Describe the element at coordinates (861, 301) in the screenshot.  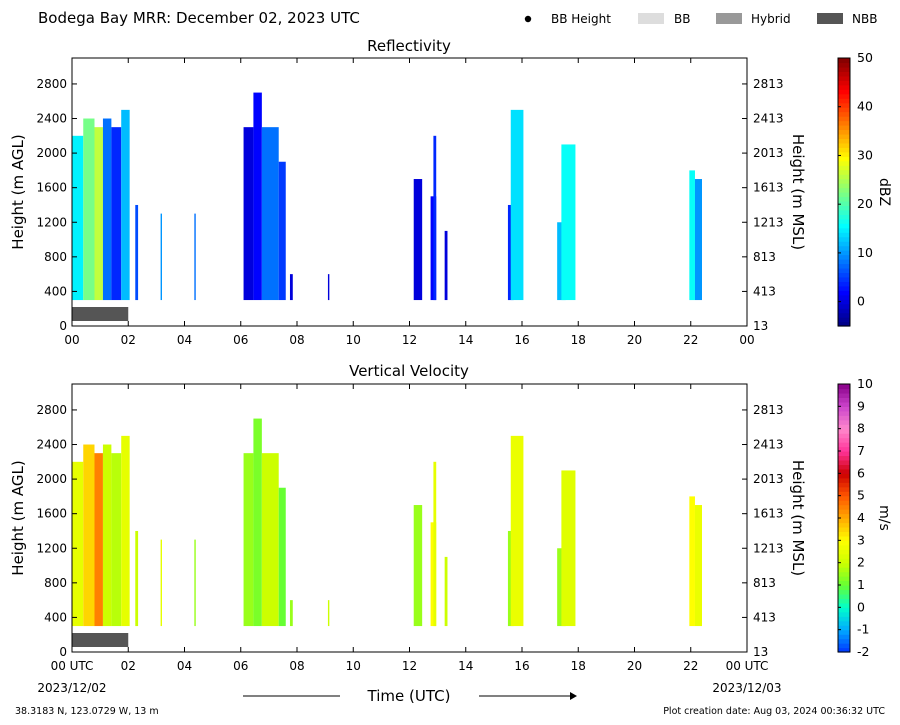
I see `colorbar-tick-label: 0` at that location.